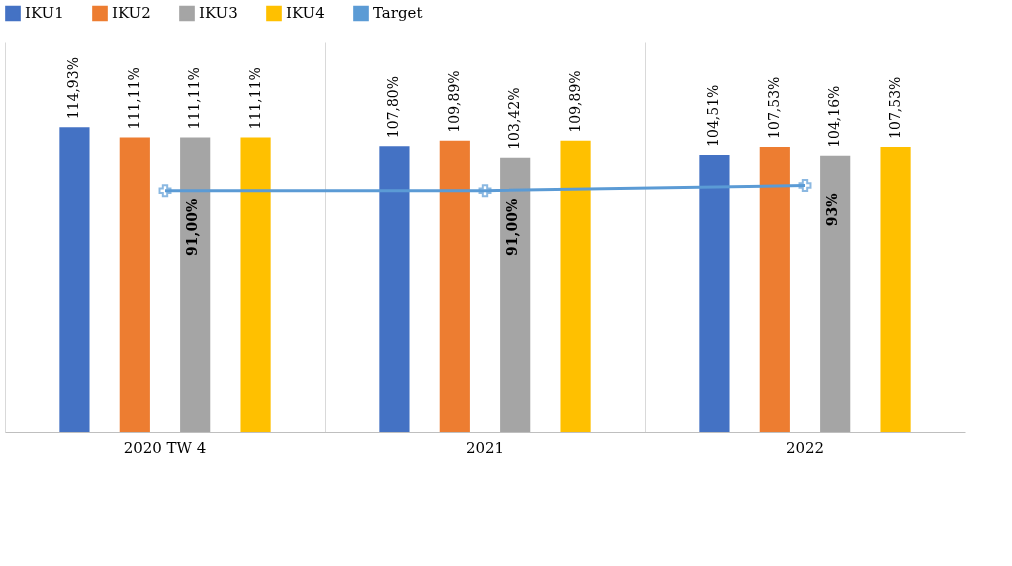 The image size is (1012, 566). I want to click on data-label: 104,51%, so click(713, 115).